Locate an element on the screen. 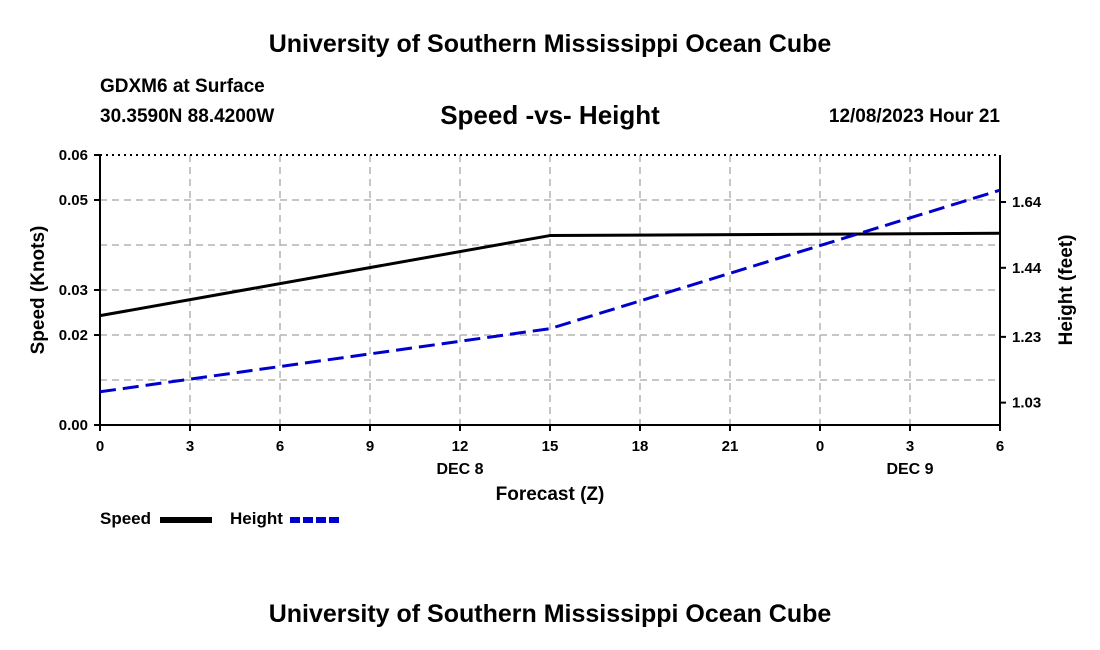 The width and height of the screenshot is (1100, 650). station-label: GDXM6 at Surface is located at coordinates (182, 86).